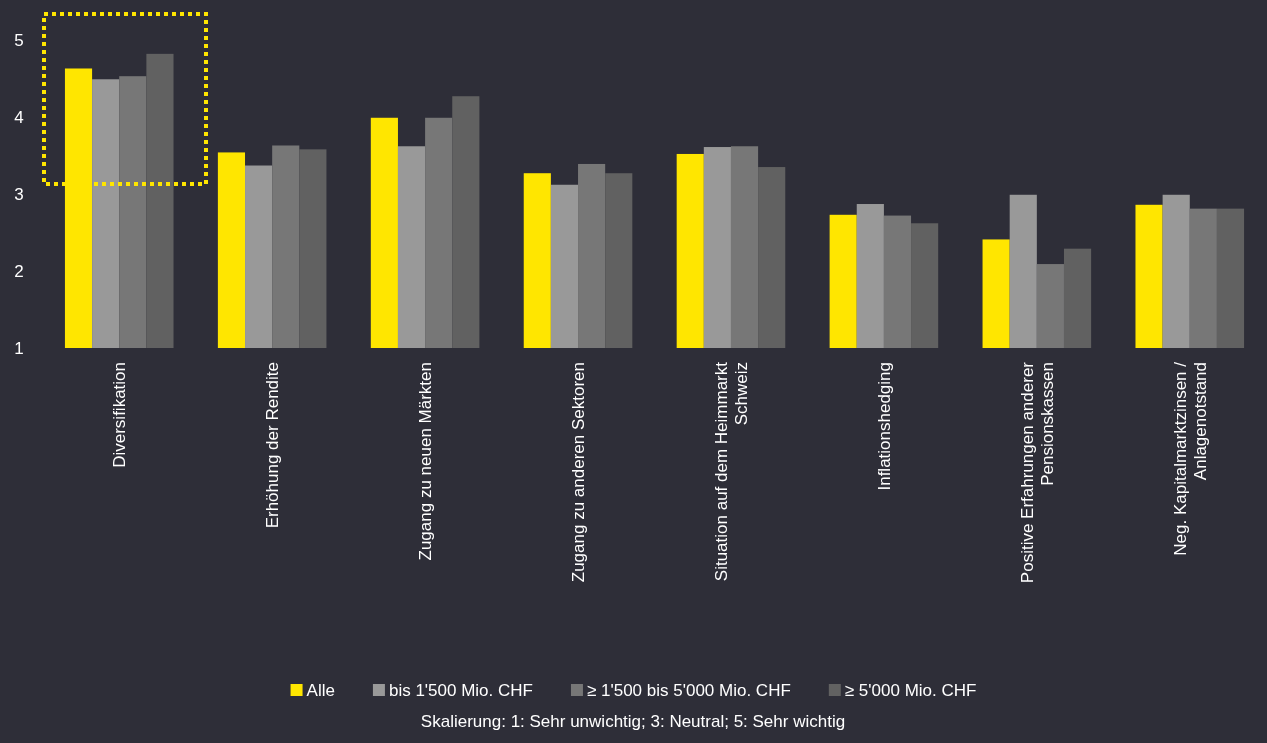 This screenshot has width=1267, height=743. Describe the element at coordinates (19, 194) in the screenshot. I see `y-tick-label: 3` at that location.